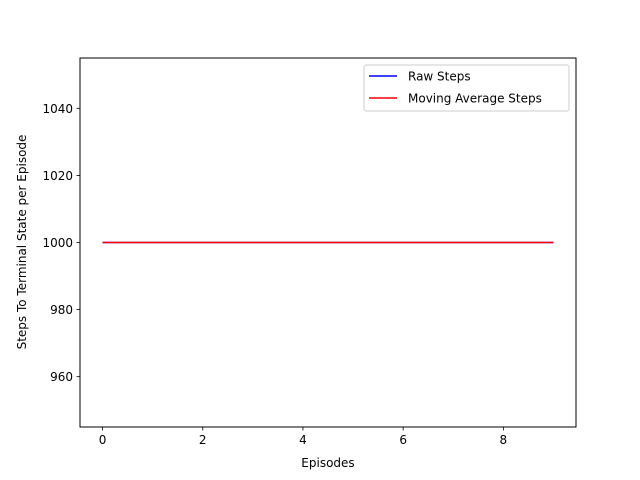 This screenshot has height=480, width=640. I want to click on y-tick-label-1: 980, so click(61, 310).